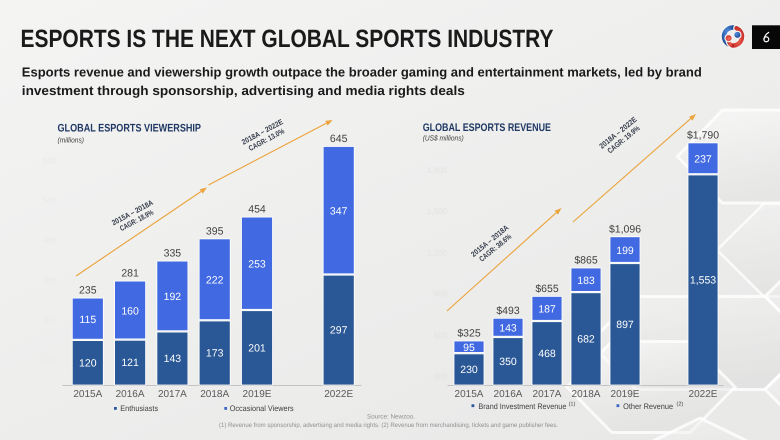 Image resolution: width=780 pixels, height=440 pixels. What do you see at coordinates (586, 261) in the screenshot?
I see `svg-text: $865` at bounding box center [586, 261].